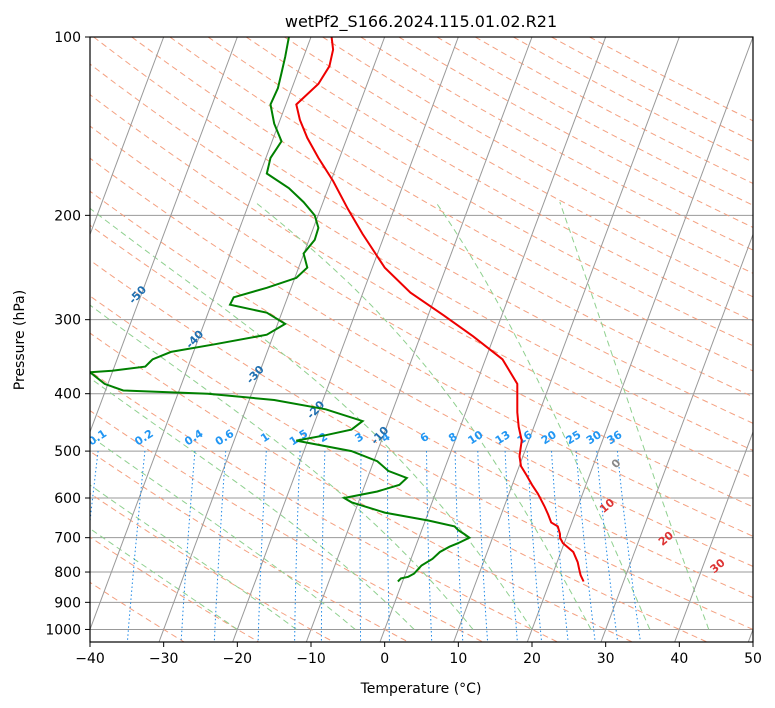  Describe the element at coordinates (421, 22) in the screenshot. I see `chart-title: wetPf2_S166.2024.115.01.02.R21` at that location.